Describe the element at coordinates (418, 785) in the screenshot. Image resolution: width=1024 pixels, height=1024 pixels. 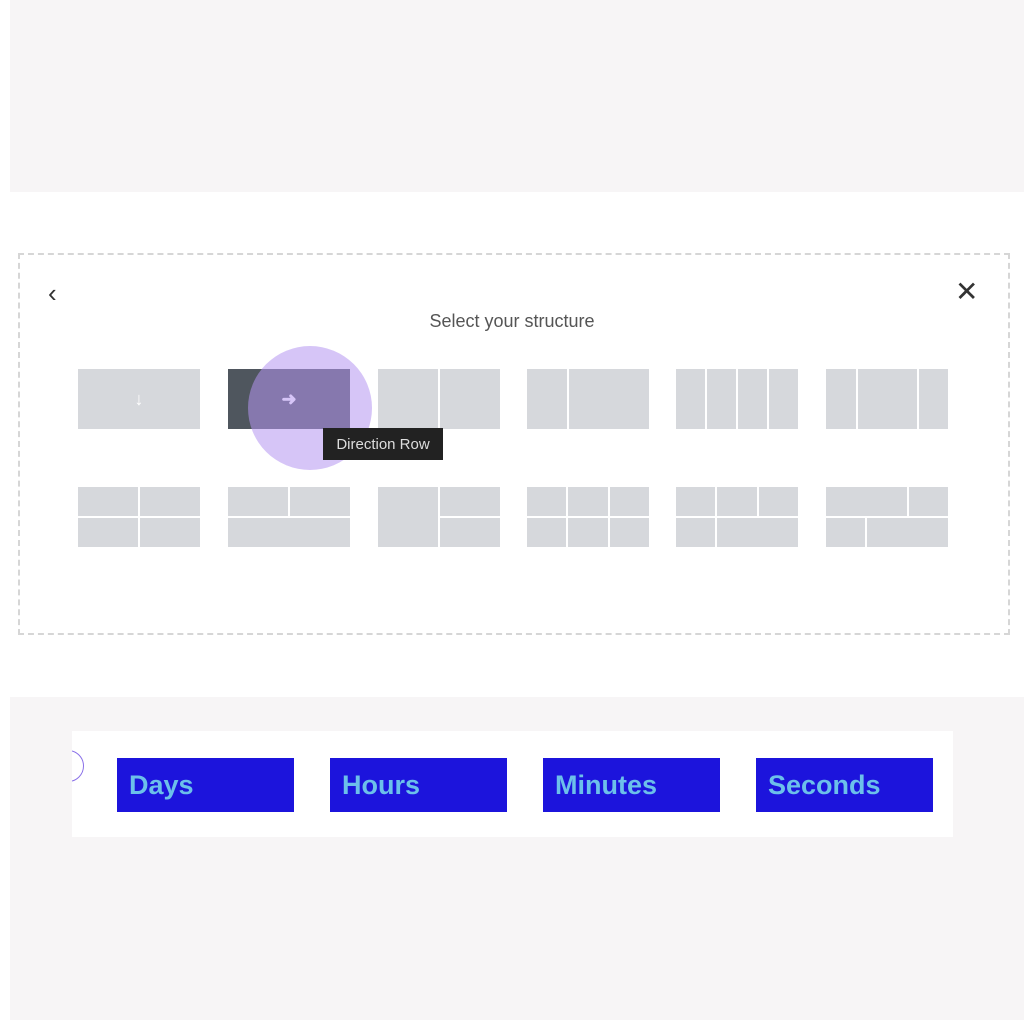
I see `countdown-hours: Hours` at that location.